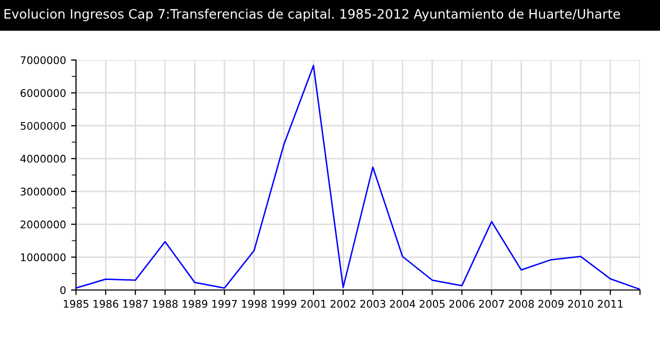  I want to click on x-tick-label: 1985, so click(76, 304).